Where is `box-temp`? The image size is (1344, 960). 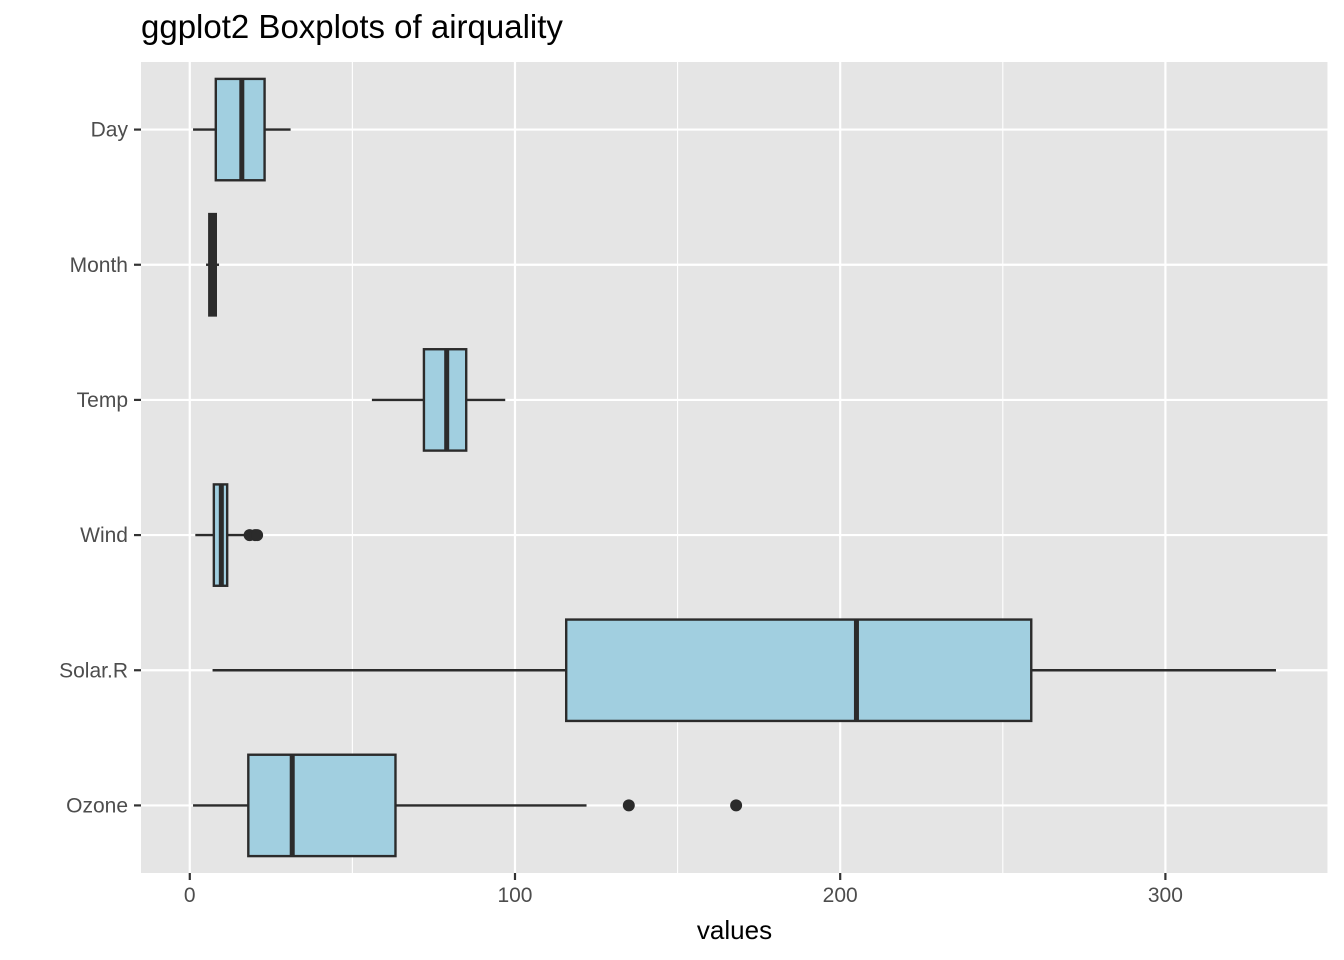 box-temp is located at coordinates (438, 400).